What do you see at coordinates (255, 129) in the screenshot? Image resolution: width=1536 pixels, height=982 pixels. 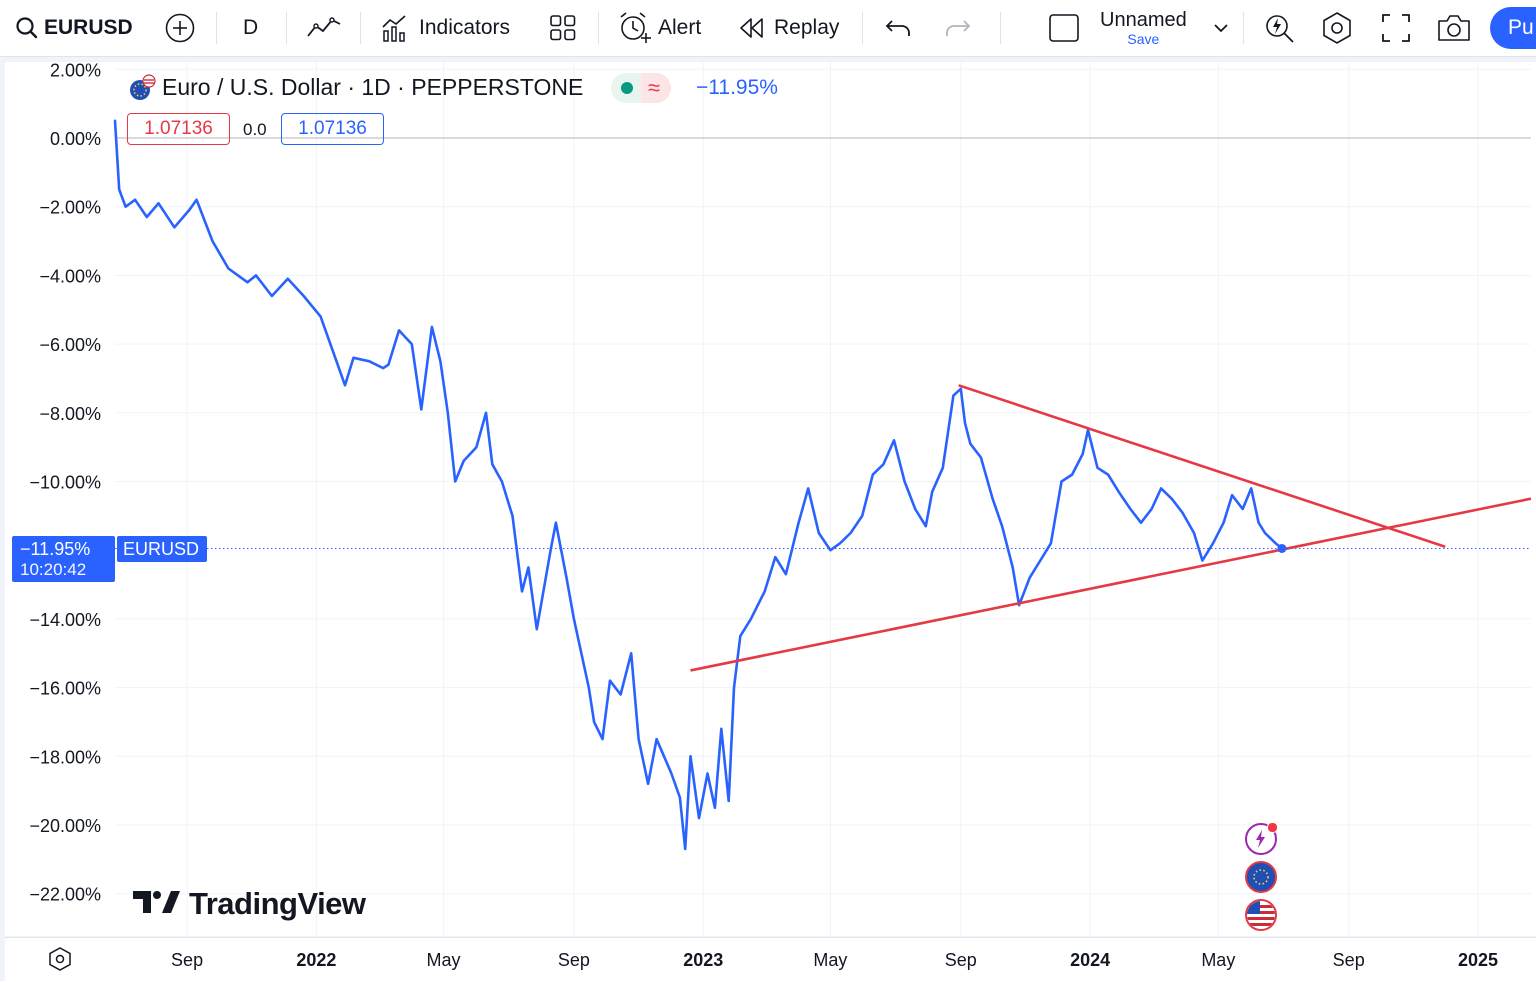 I see `spread-value: 0.0` at bounding box center [255, 129].